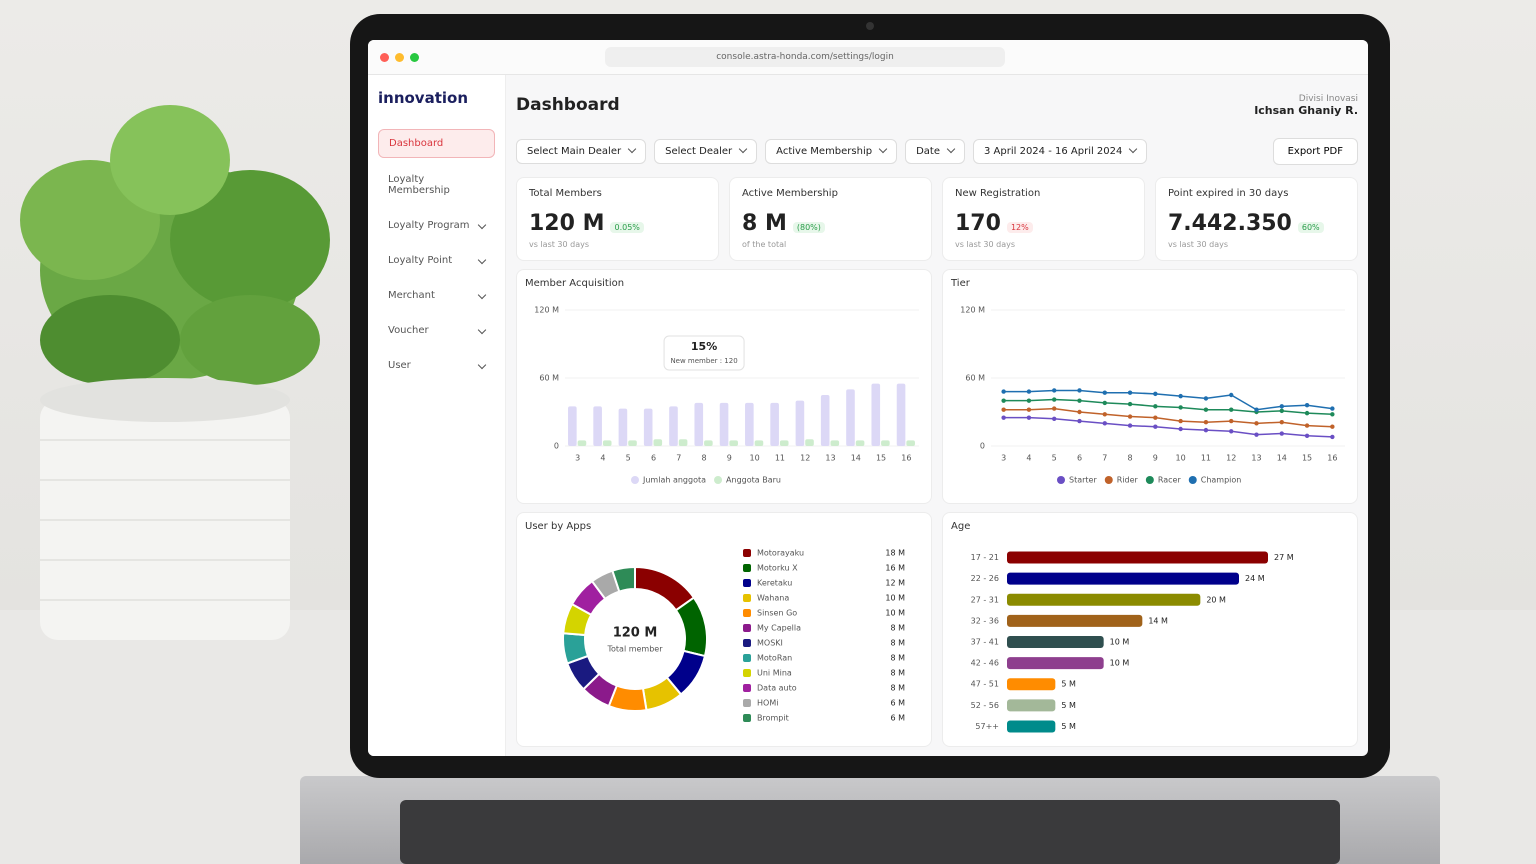  Describe the element at coordinates (436, 295) in the screenshot. I see `menu-item: Merchant` at that location.